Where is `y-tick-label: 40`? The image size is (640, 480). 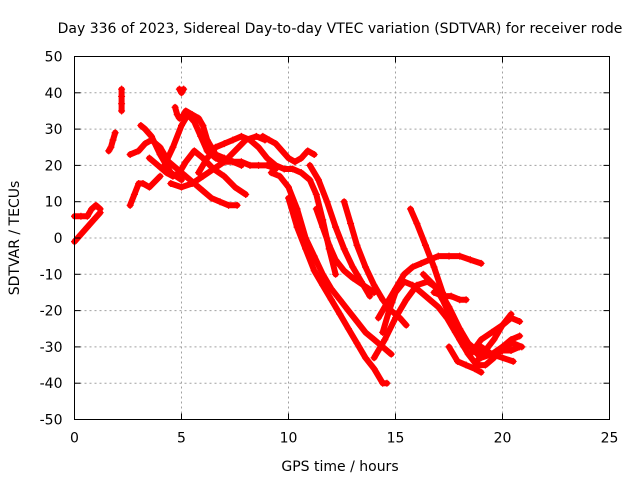
y-tick-label: 40 is located at coordinates (54, 94).